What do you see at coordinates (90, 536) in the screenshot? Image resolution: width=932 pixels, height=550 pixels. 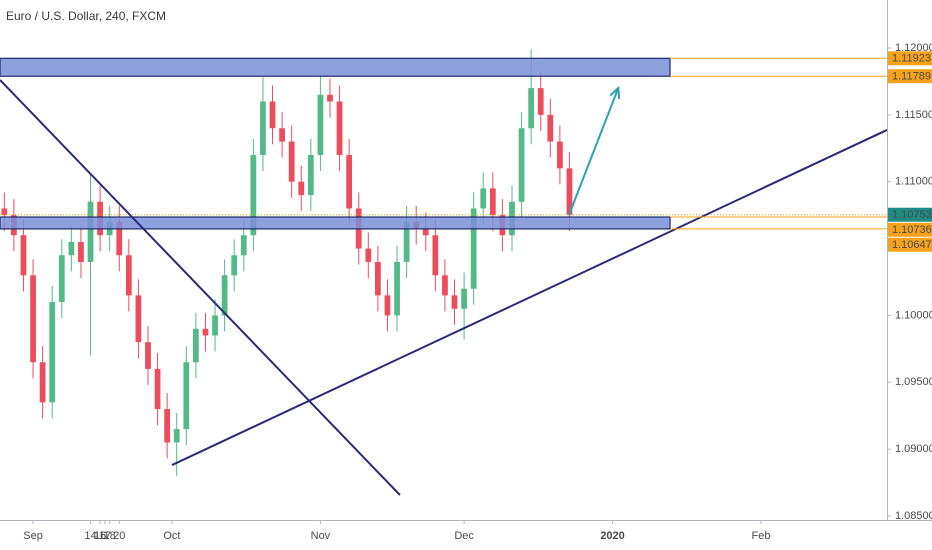 I see `x-tick-label: 14` at bounding box center [90, 536].